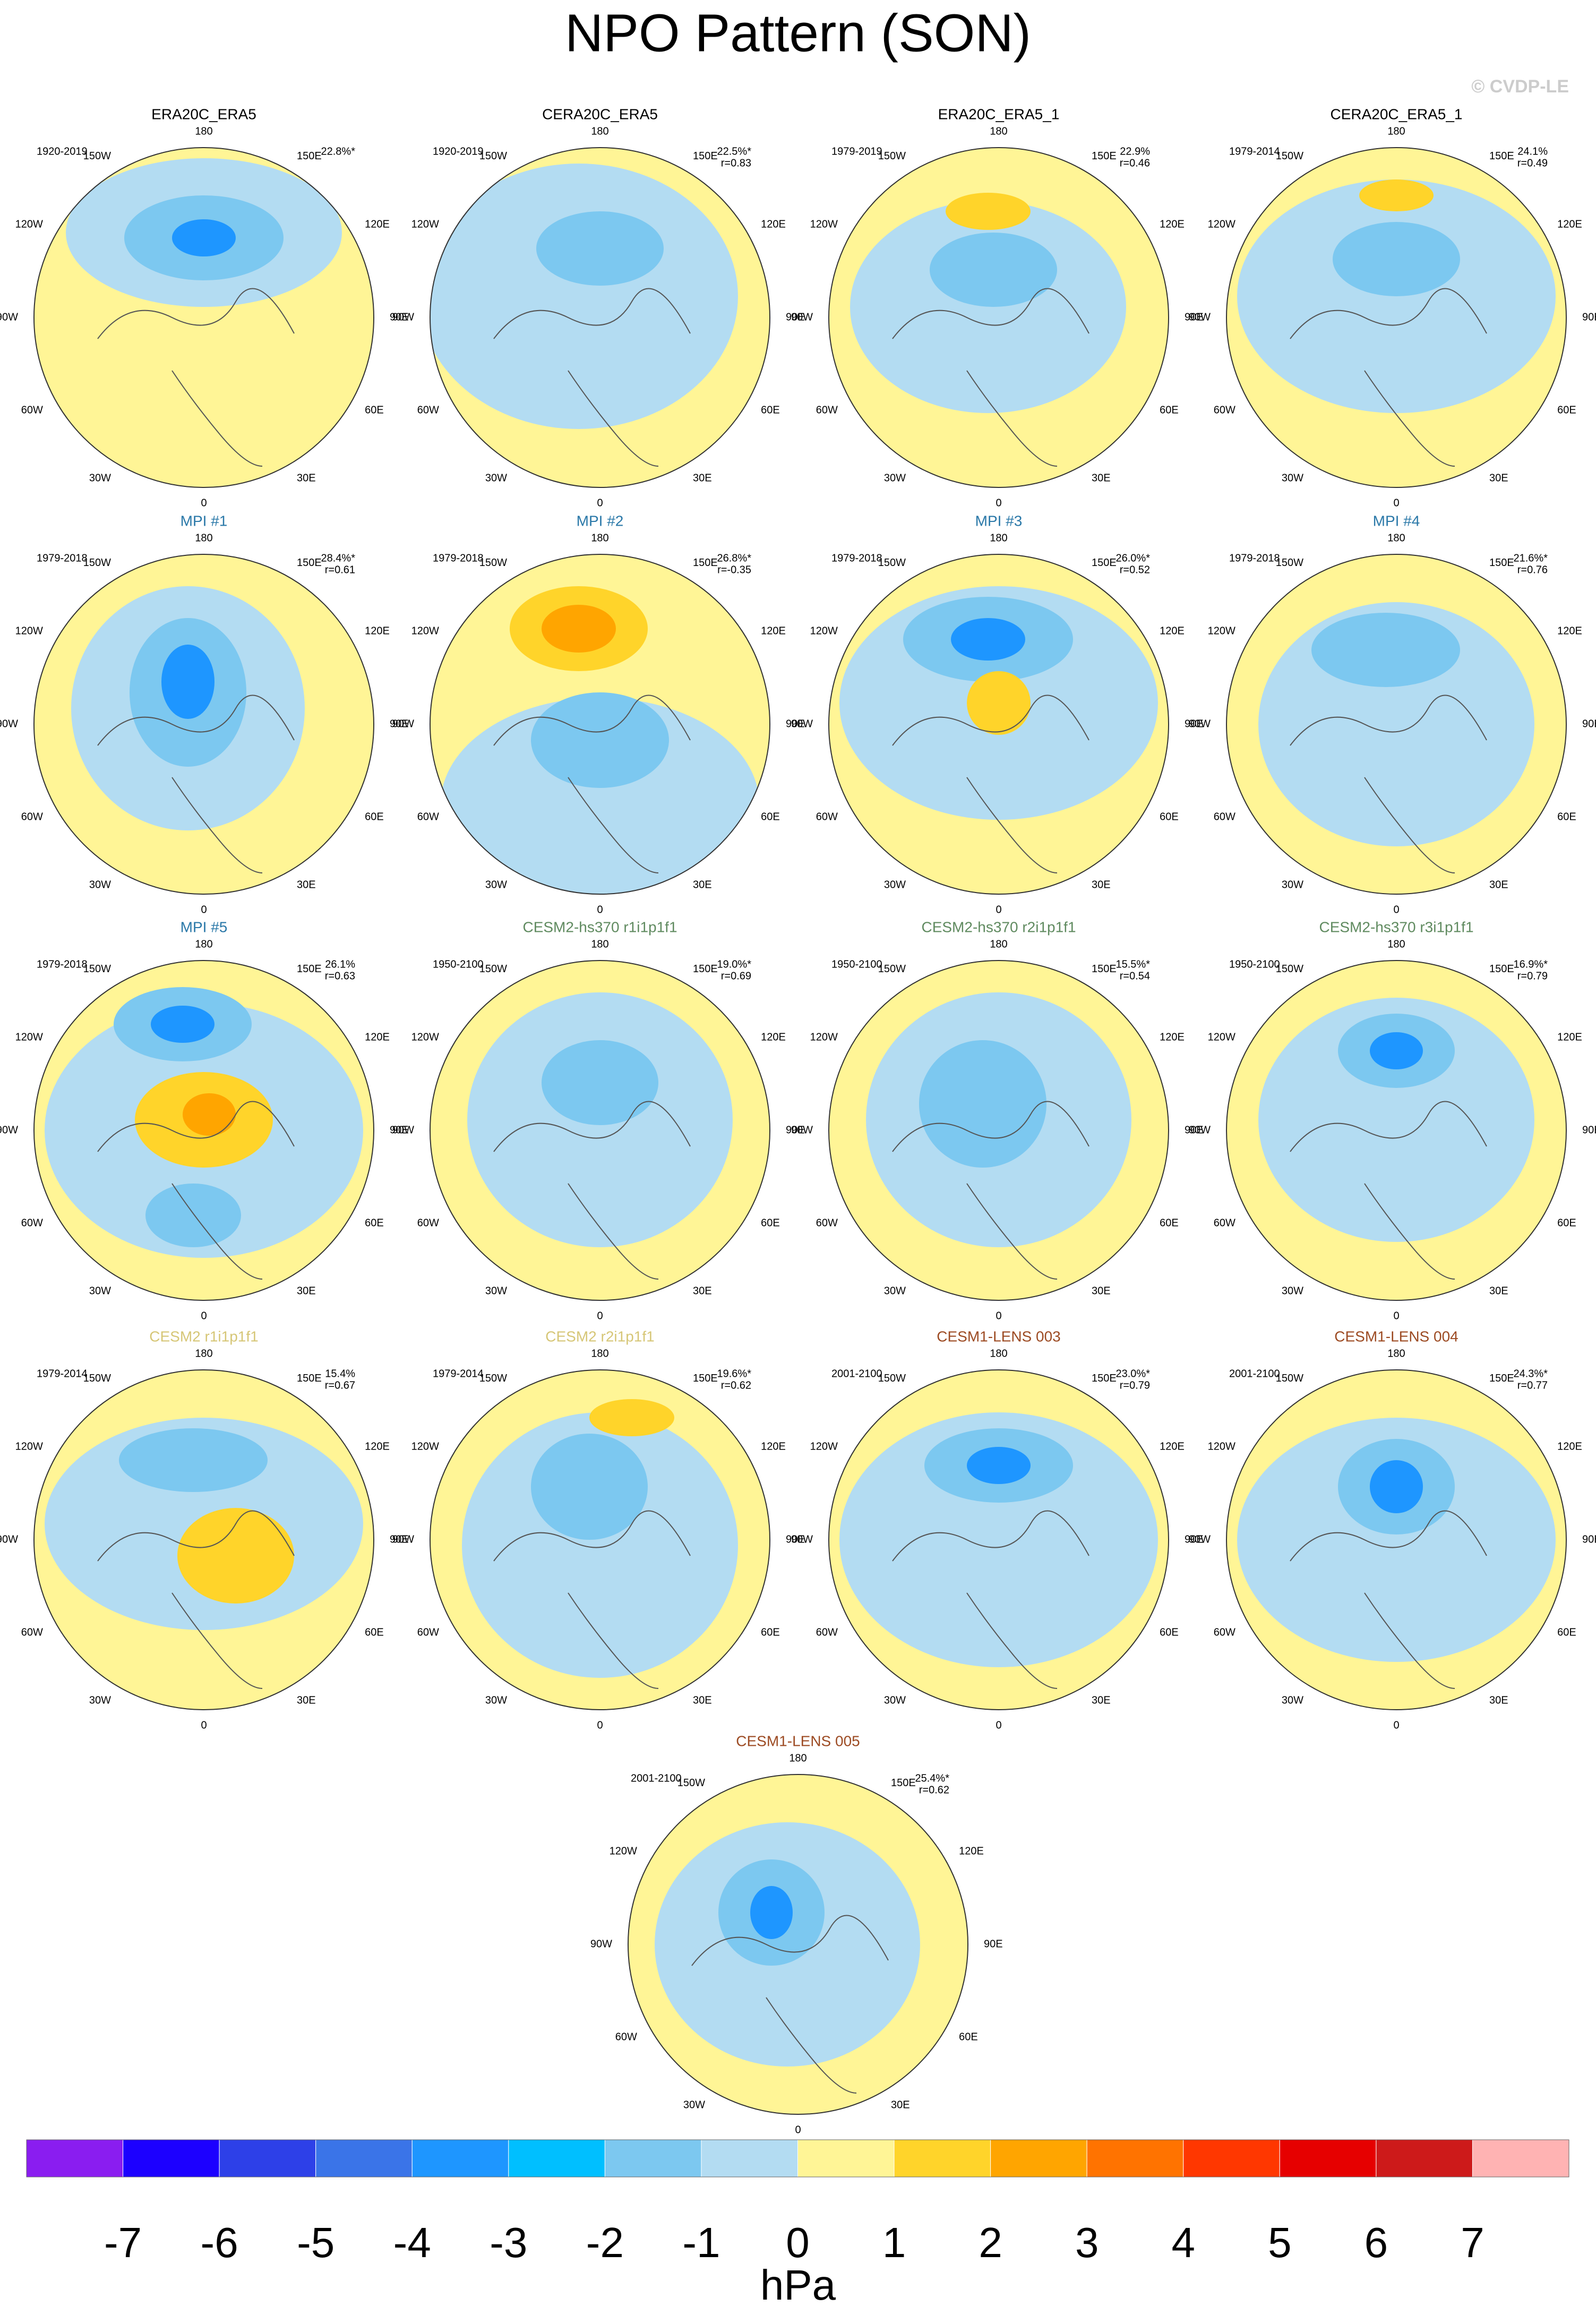 The image size is (1596, 2315). Describe the element at coordinates (934, 1790) in the screenshot. I see `pattern-correlation: r=0.62` at that location.